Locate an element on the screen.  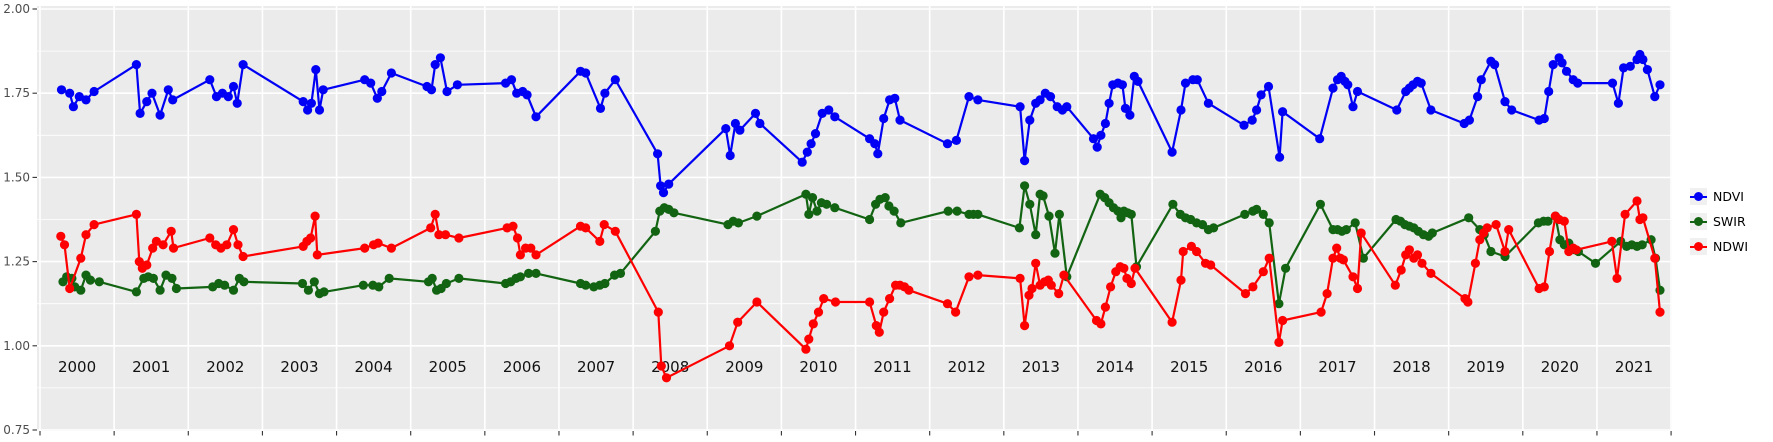
legend-label-ndvi: NDVI is located at coordinates (1728, 196).